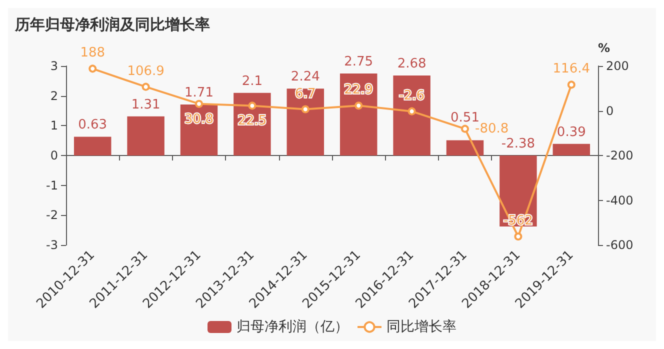 The height and width of the screenshot is (349, 664). What do you see at coordinates (145, 71) in the screenshot?
I see `data-label: 106.9` at bounding box center [145, 71].